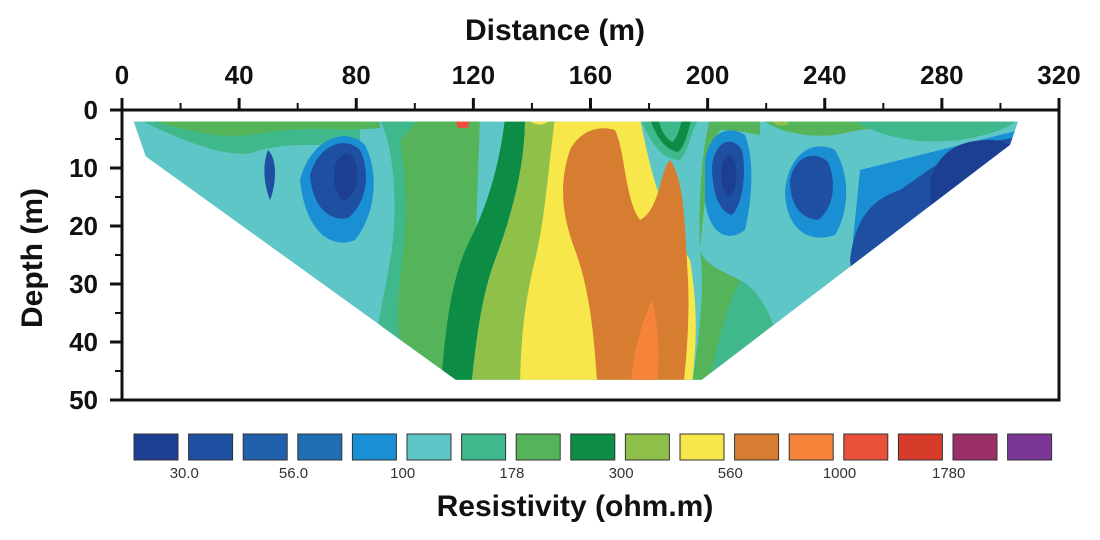 Image resolution: width=1100 pixels, height=540 pixels. What do you see at coordinates (83, 284) in the screenshot?
I see `y-tick-label: 30` at bounding box center [83, 284].